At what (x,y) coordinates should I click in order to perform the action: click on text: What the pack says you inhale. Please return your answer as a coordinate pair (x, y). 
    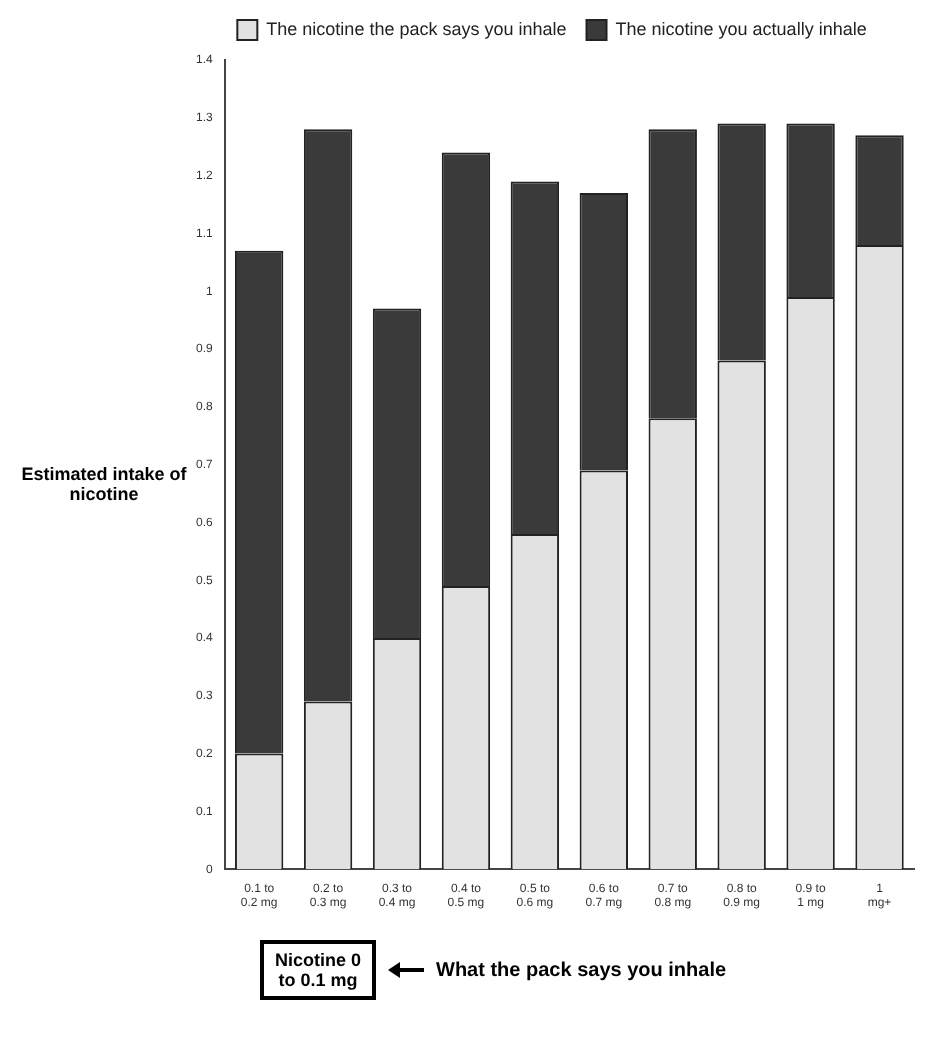
    Looking at the image, I should click on (581, 970).